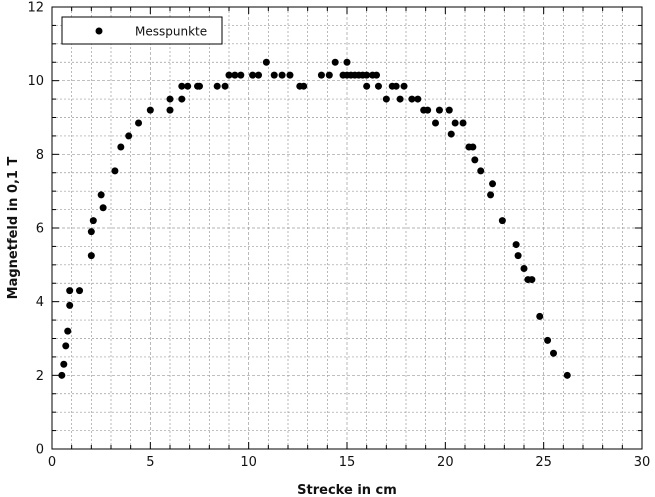 The image size is (655, 497). I want to click on y-tick-label: 12, so click(35, 8).